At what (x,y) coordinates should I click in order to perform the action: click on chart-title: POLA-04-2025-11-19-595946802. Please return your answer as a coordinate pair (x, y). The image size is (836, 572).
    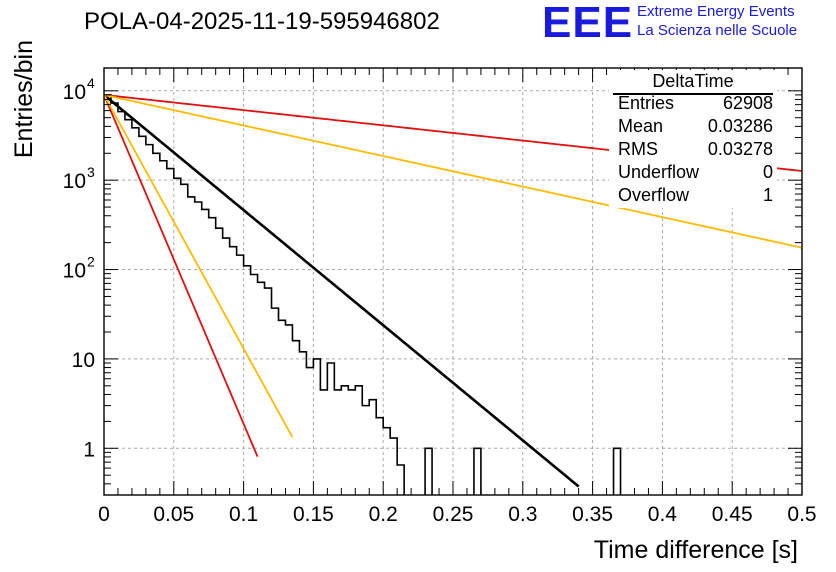
    Looking at the image, I should click on (262, 21).